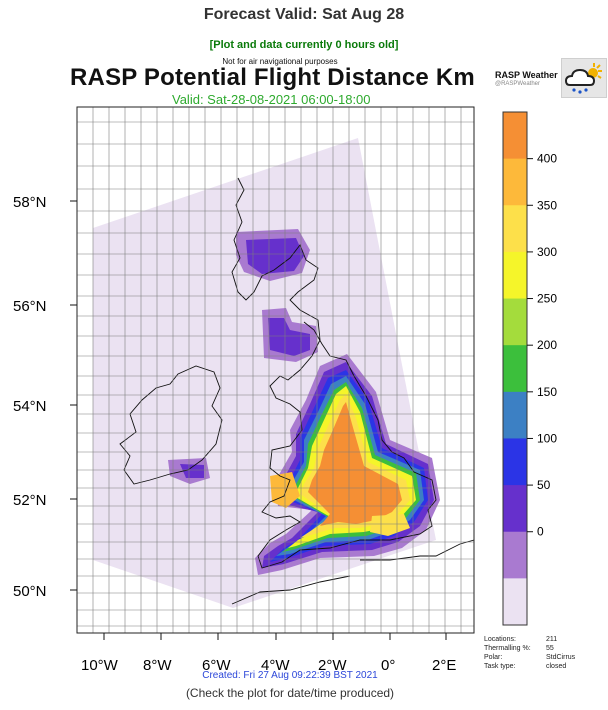 Image resolution: width=608 pixels, height=710 pixels. Describe the element at coordinates (275, 636) in the screenshot. I see `lon-ticks` at that location.